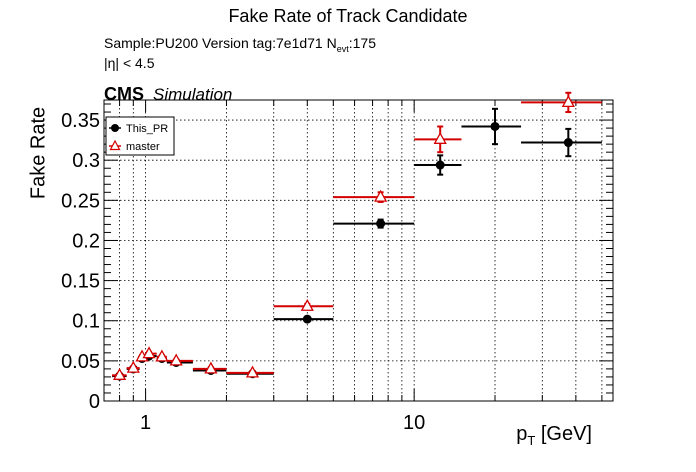 This screenshot has width=696, height=472. Describe the element at coordinates (362, 43) in the screenshot. I see `sample-info-count: :175` at that location.